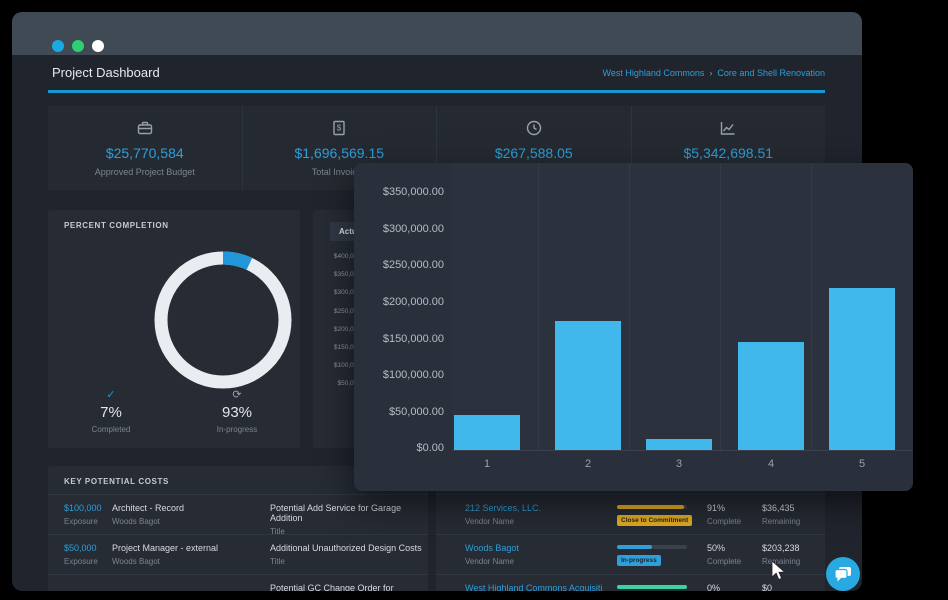 This screenshot has height=600, width=948. What do you see at coordinates (339, 153) in the screenshot?
I see `kpi-value: $1,696,569.15` at bounding box center [339, 153].